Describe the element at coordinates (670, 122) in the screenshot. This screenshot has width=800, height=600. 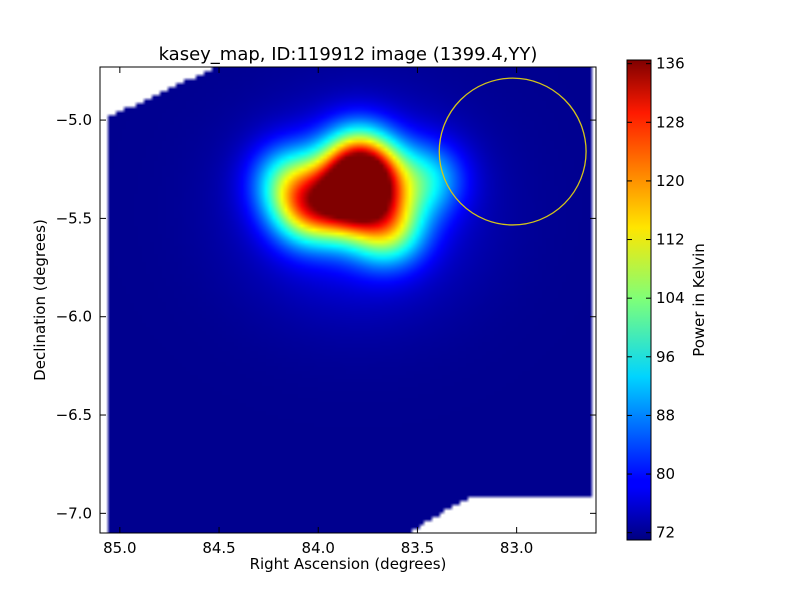
I see `colorbar-tick-label: 128` at that location.